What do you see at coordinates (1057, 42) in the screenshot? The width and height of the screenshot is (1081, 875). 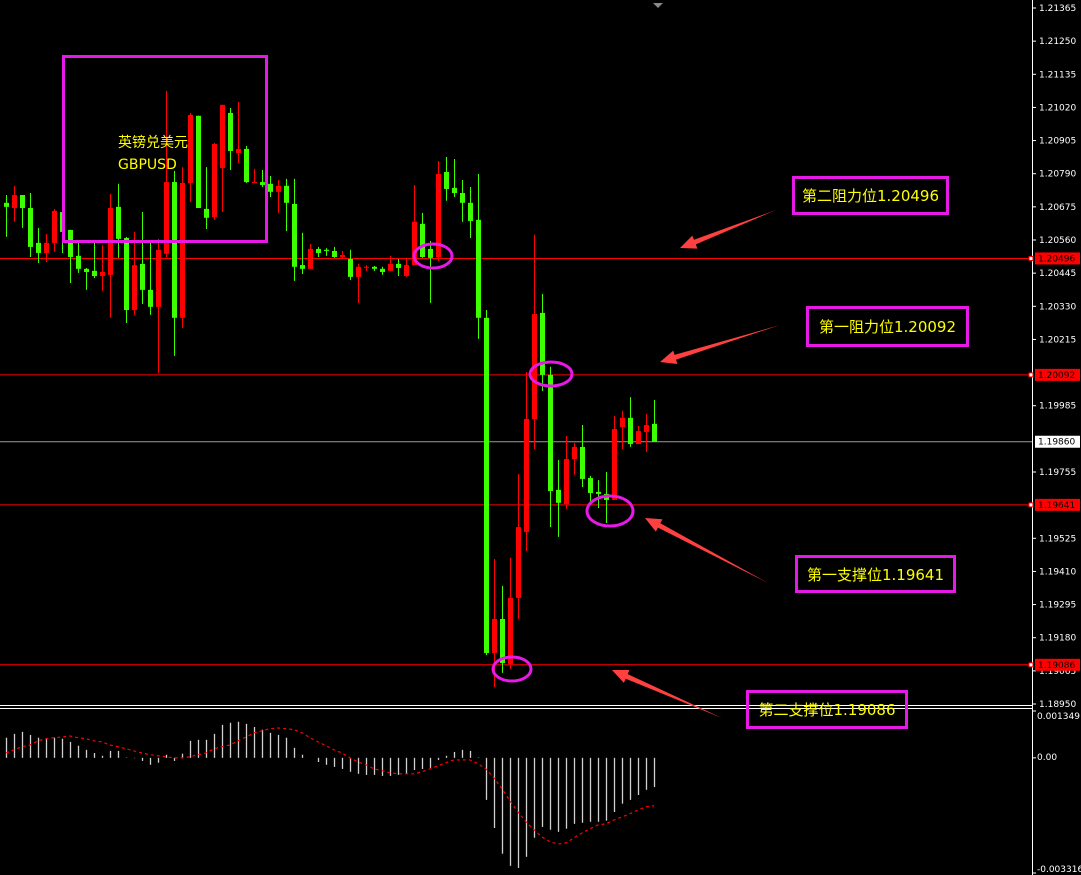 I see `price-tick-label: 1.21250` at bounding box center [1057, 42].